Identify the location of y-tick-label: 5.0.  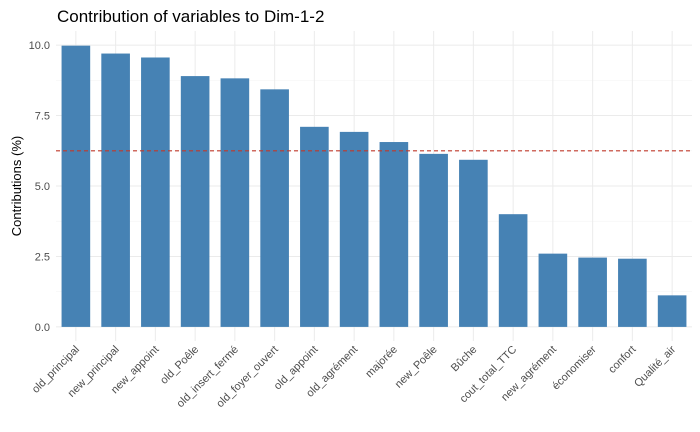
(42, 187).